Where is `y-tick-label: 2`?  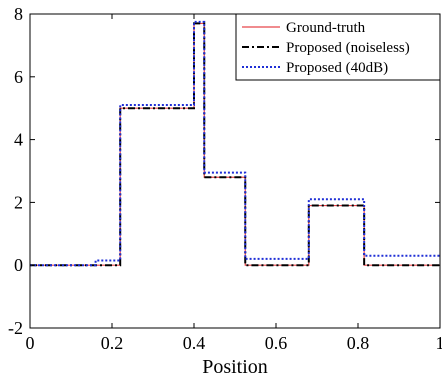 y-tick-label: 2 is located at coordinates (18, 202).